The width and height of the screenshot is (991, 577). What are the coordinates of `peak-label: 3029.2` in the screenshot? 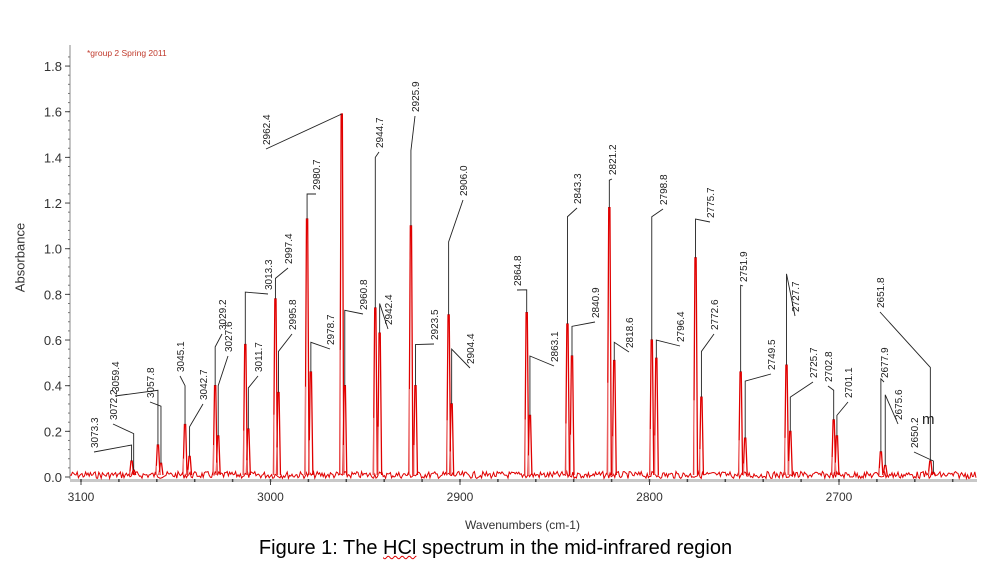 It's located at (223, 314).